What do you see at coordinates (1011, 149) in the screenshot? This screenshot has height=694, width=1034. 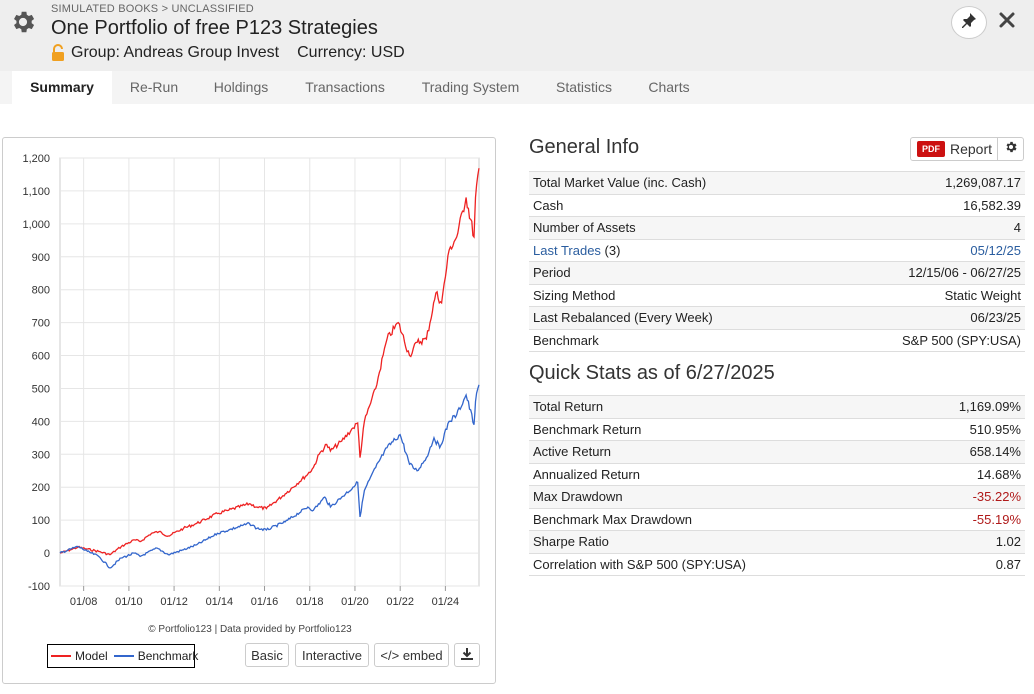 I see `report-settings-button` at bounding box center [1011, 149].